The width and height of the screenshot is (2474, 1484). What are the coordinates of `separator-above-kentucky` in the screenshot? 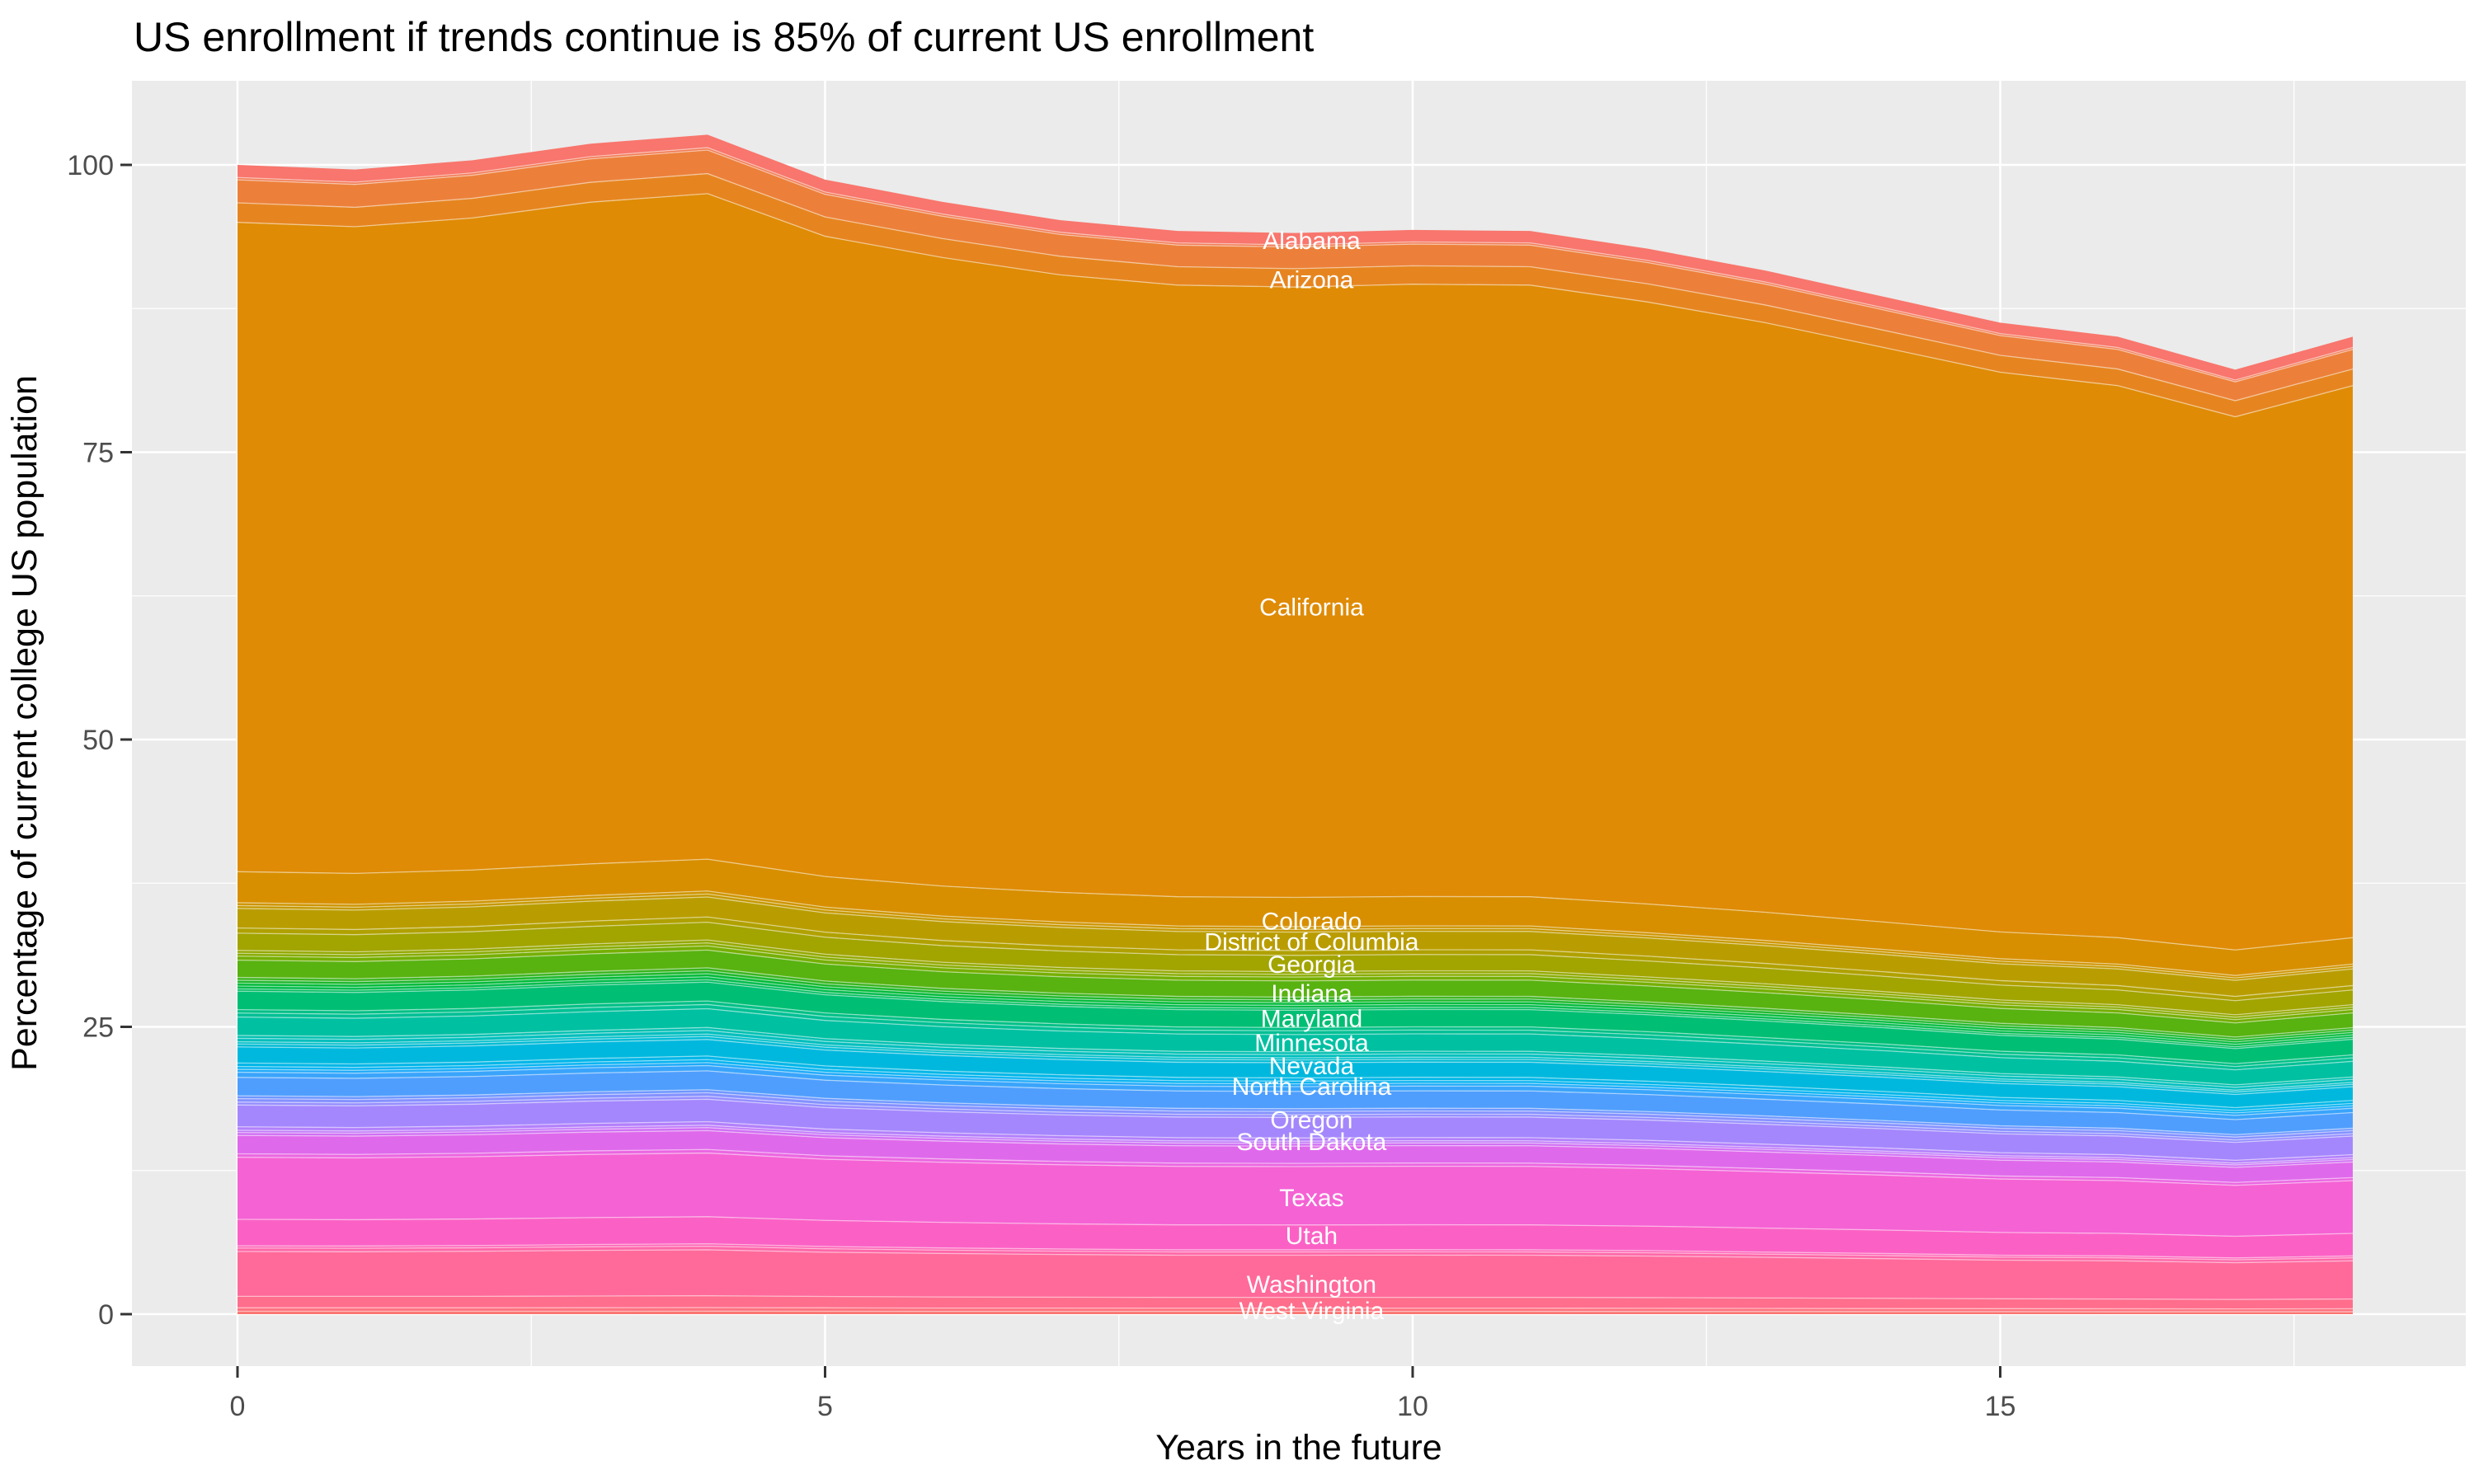 It's located at (1295, 1008).